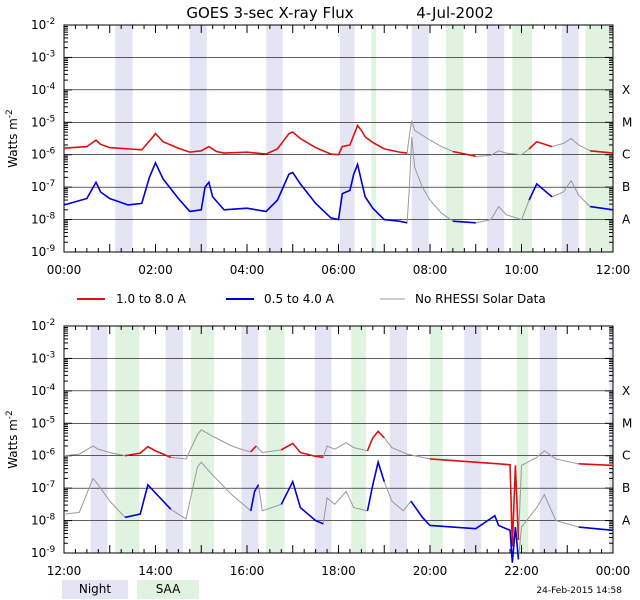 This screenshot has width=640, height=600. Describe the element at coordinates (155, 270) in the screenshot. I see `x-tick-label: 02:00` at that location.